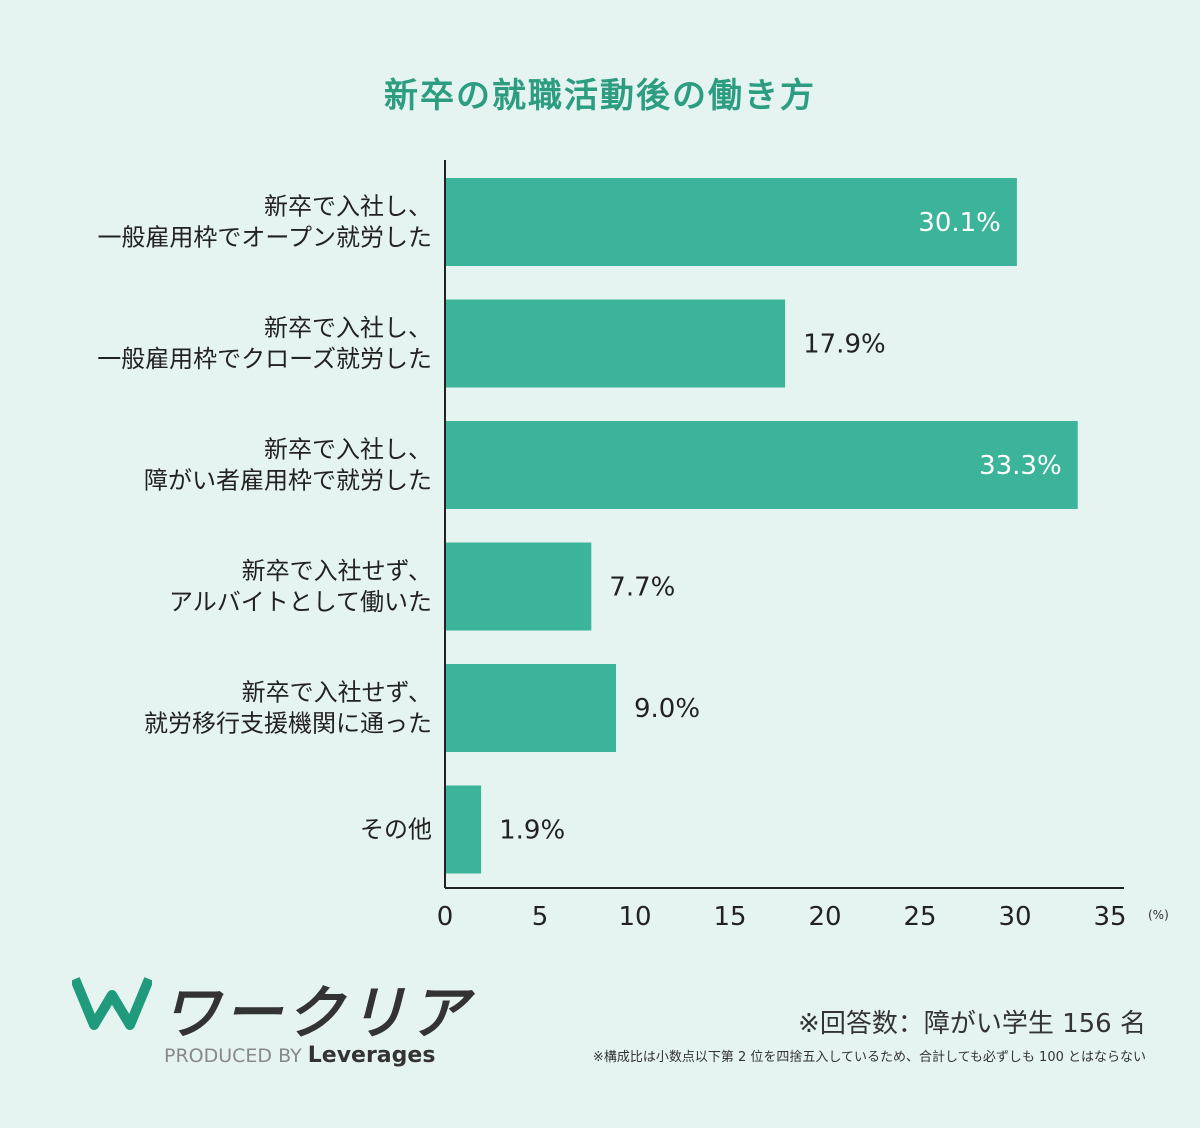 The height and width of the screenshot is (1128, 1200). Describe the element at coordinates (1158, 915) in the screenshot. I see `x-unit-label: (%)` at that location.